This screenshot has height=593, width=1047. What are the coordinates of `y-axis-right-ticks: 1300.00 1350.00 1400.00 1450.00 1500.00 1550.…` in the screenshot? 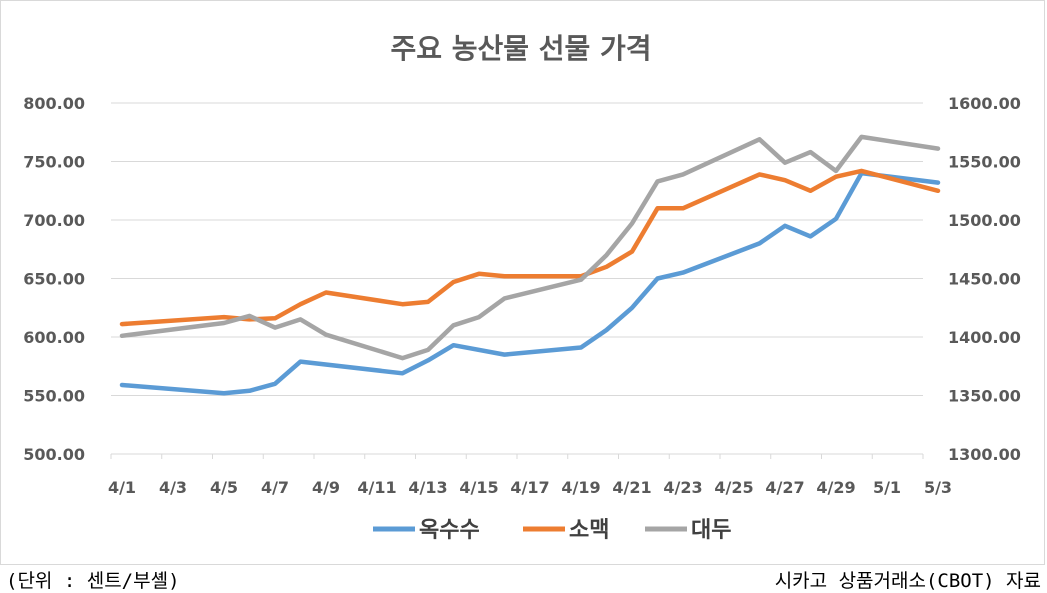 It's located at (984, 279).